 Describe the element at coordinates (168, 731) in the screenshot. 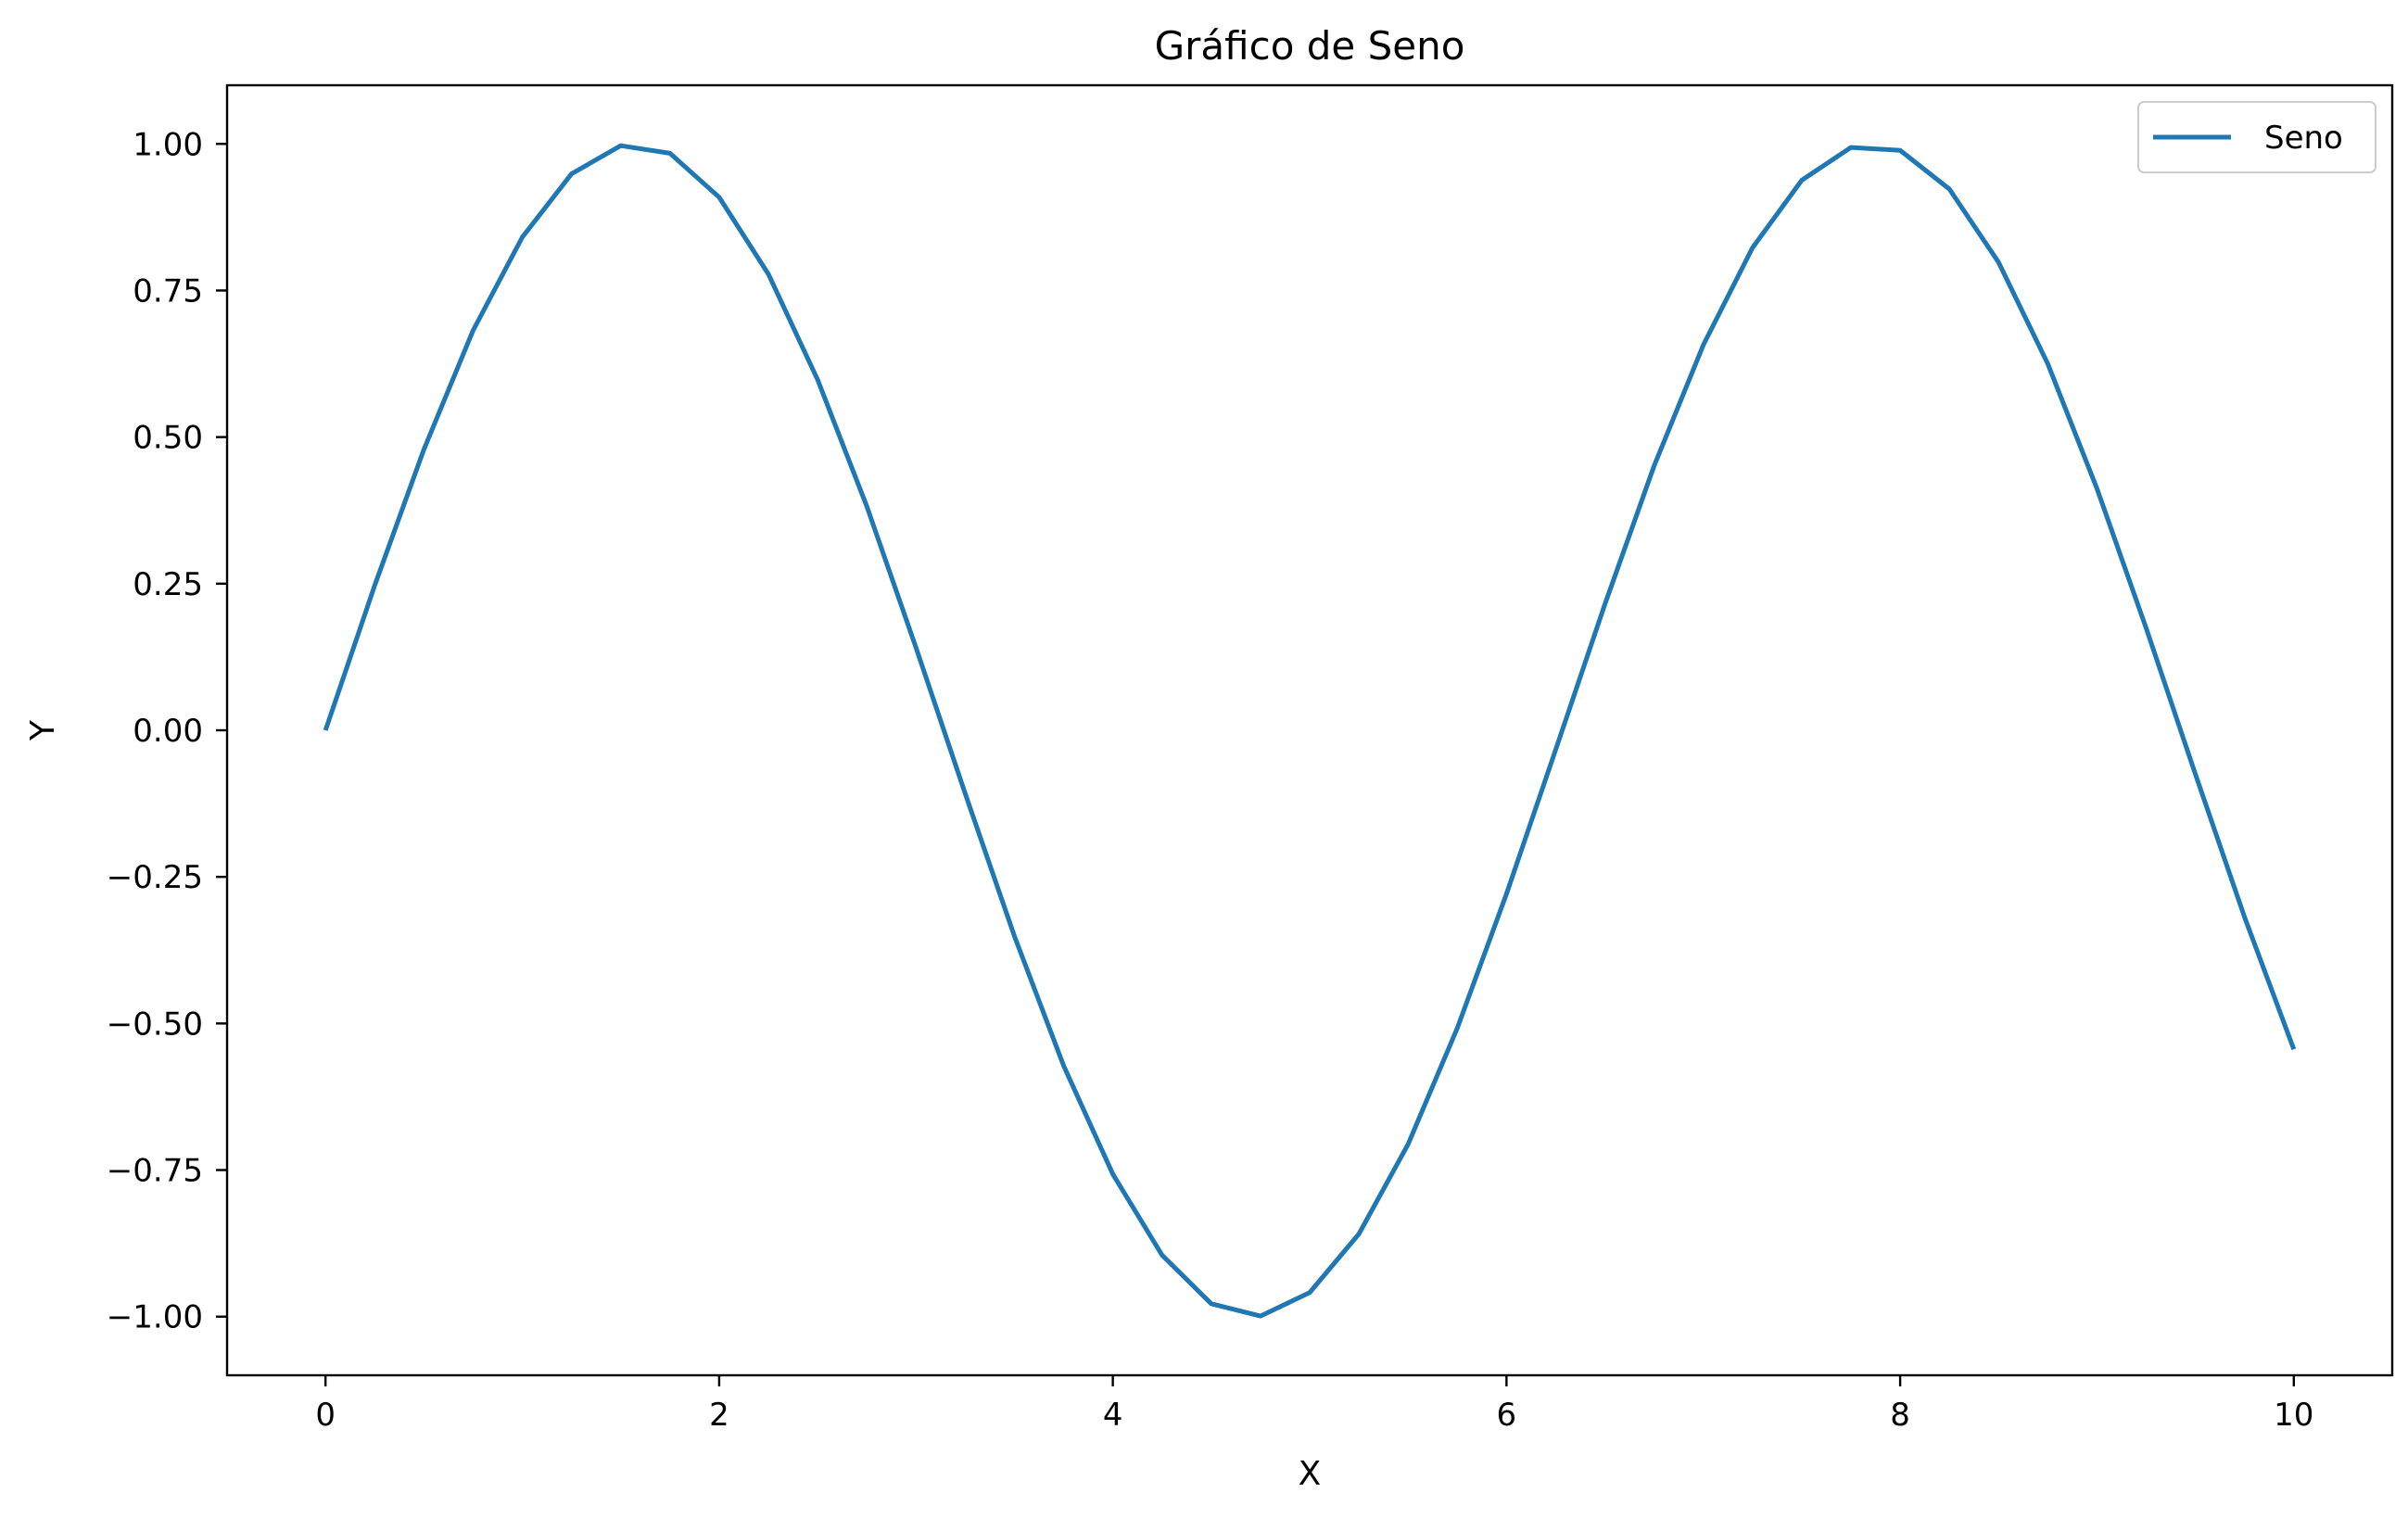

I see `y-tick-label: 0.00` at that location.